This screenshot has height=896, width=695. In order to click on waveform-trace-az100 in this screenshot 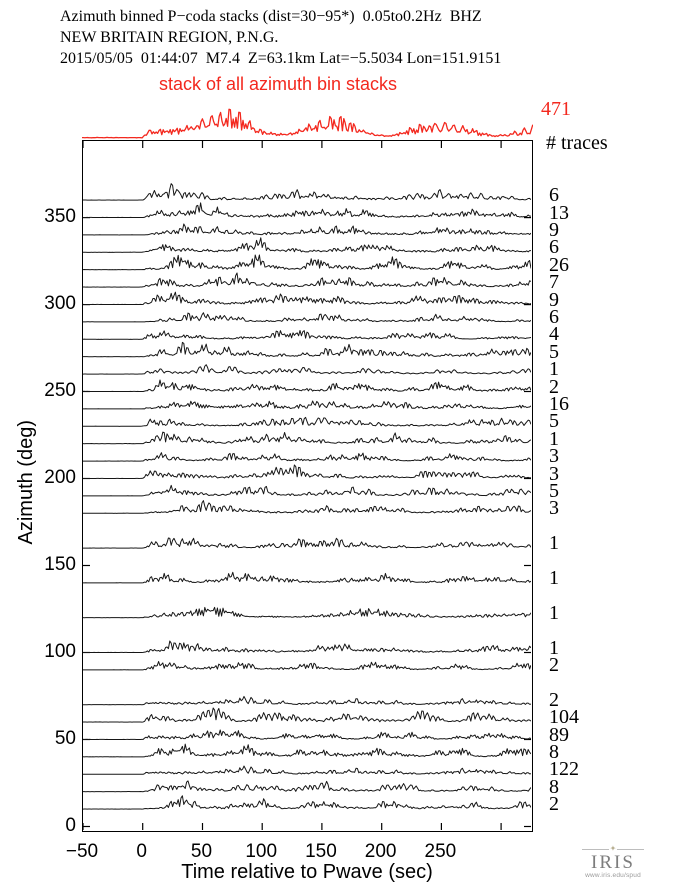, I will do `click(307, 647)`.